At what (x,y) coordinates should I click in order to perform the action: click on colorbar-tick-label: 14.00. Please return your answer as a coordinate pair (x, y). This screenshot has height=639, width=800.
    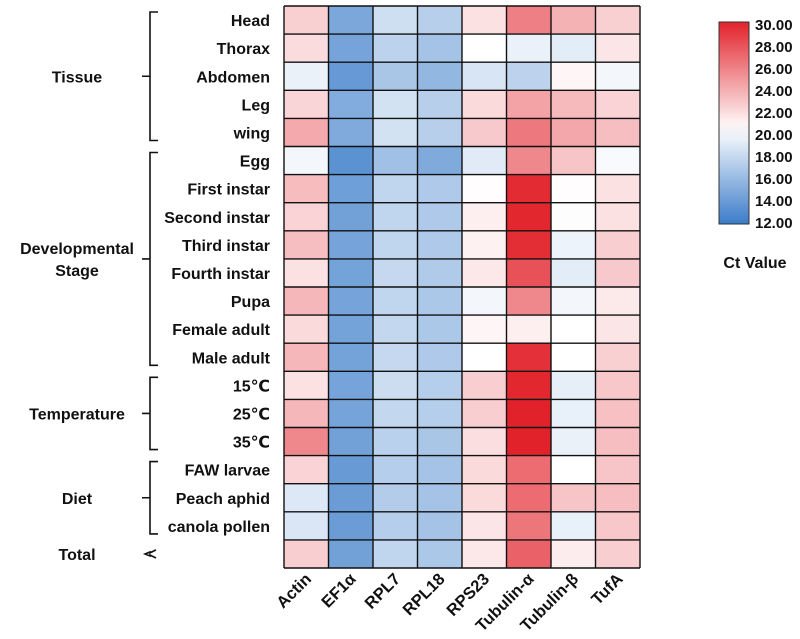
    Looking at the image, I should click on (774, 201).